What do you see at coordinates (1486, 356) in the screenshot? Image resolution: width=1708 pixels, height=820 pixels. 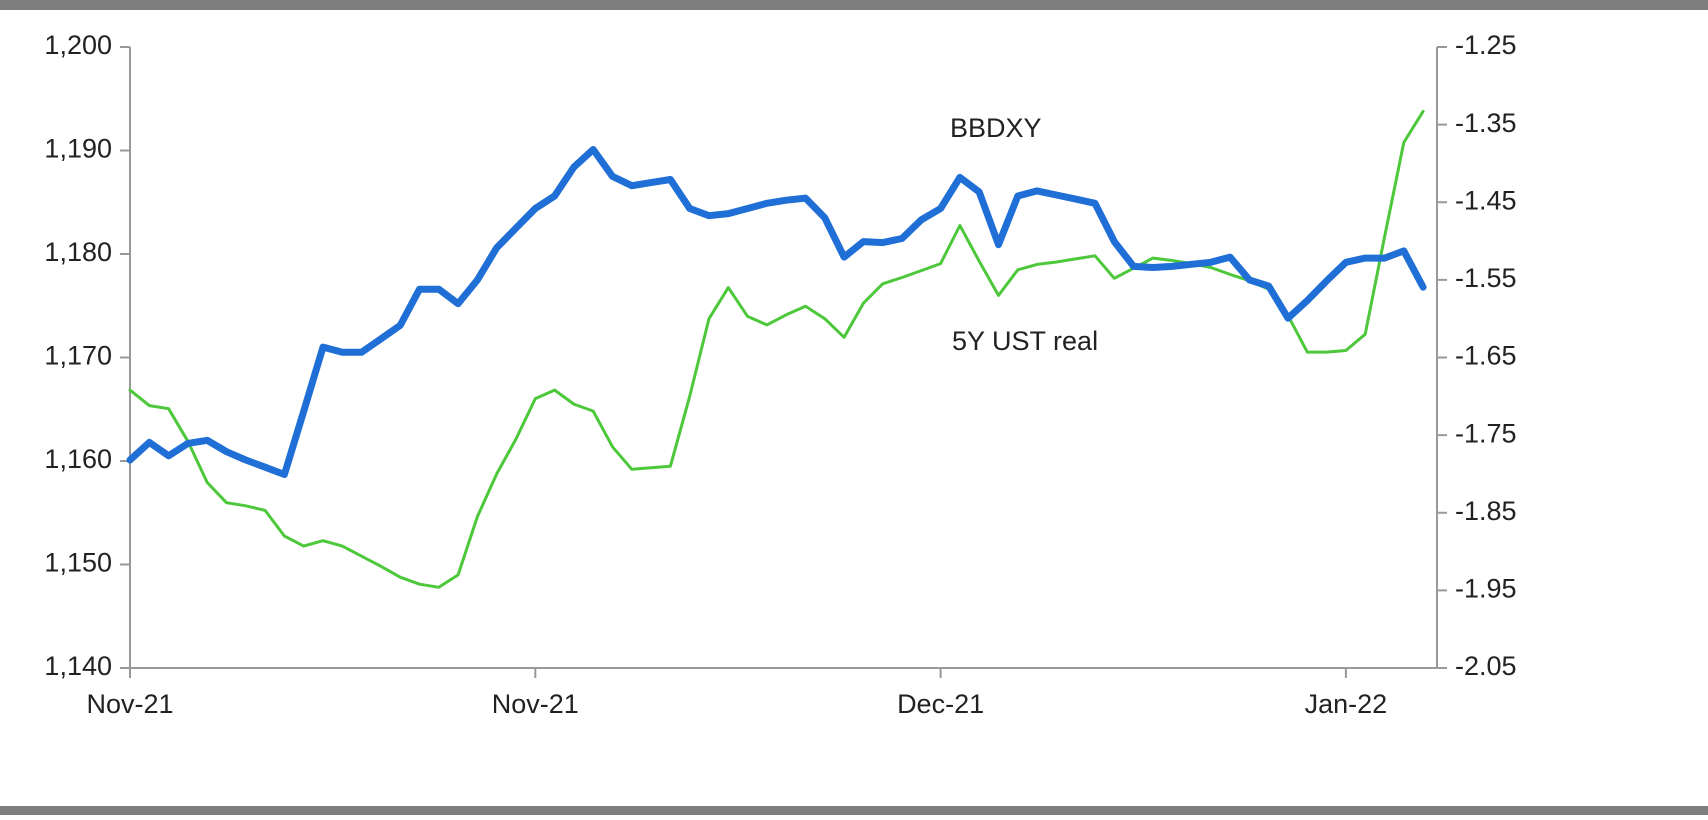 I see `y2-tick-label: -1.65` at bounding box center [1486, 356].